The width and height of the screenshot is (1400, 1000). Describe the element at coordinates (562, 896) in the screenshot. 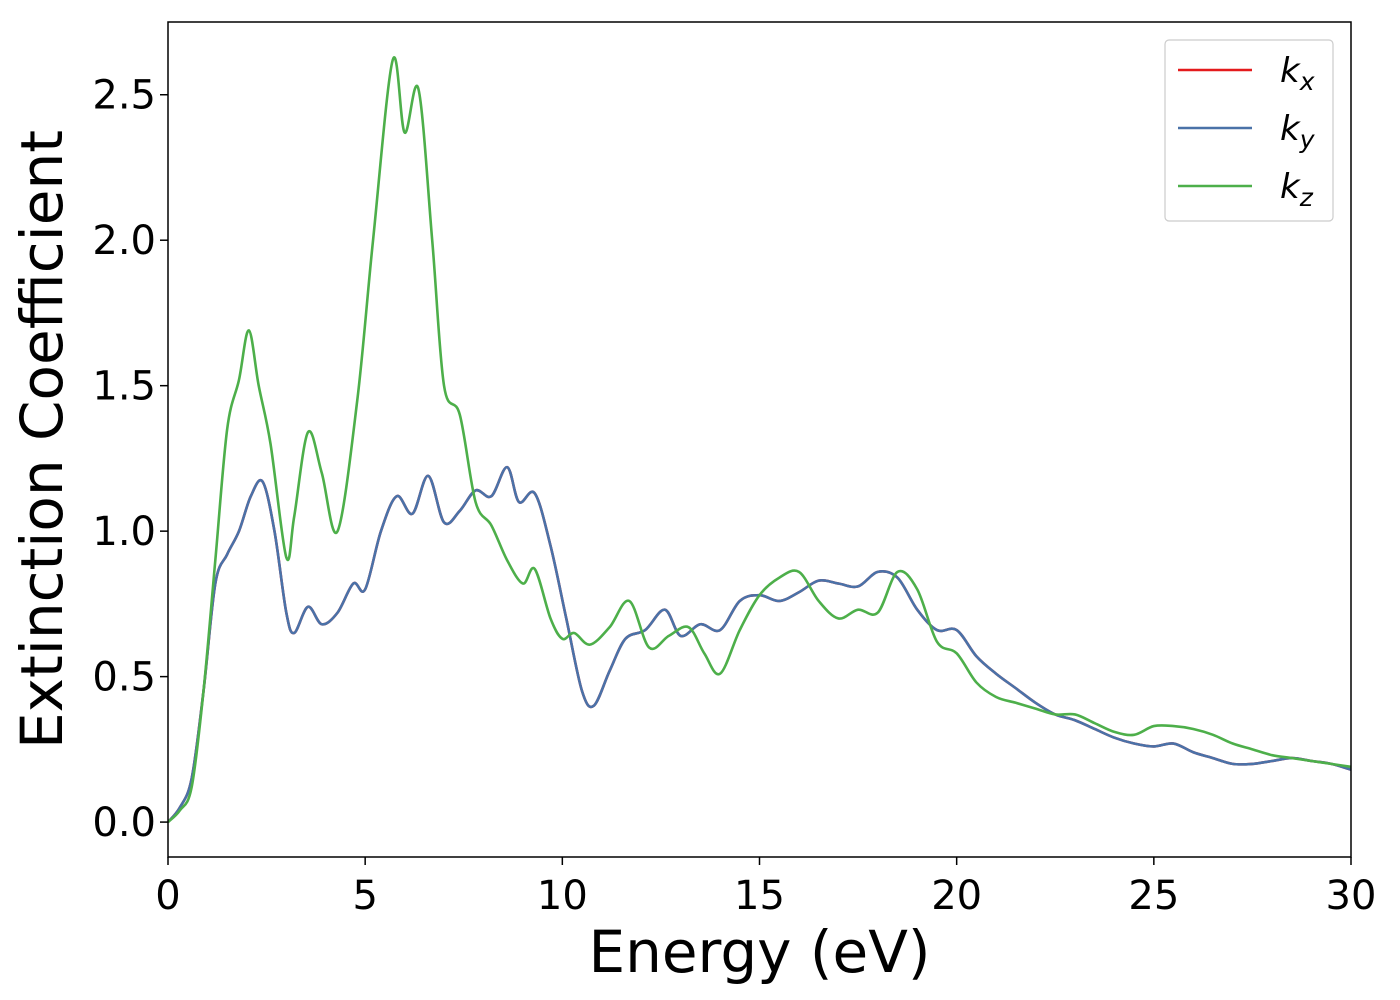

I see `x-tick-label: 10` at that location.